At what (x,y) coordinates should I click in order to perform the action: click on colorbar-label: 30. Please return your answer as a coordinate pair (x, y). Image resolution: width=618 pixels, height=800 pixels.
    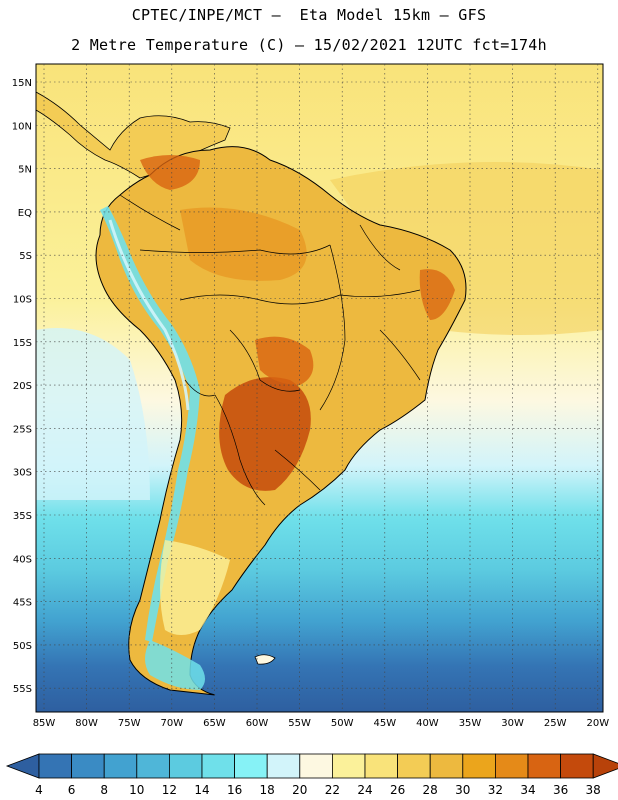
    Looking at the image, I should click on (462, 790).